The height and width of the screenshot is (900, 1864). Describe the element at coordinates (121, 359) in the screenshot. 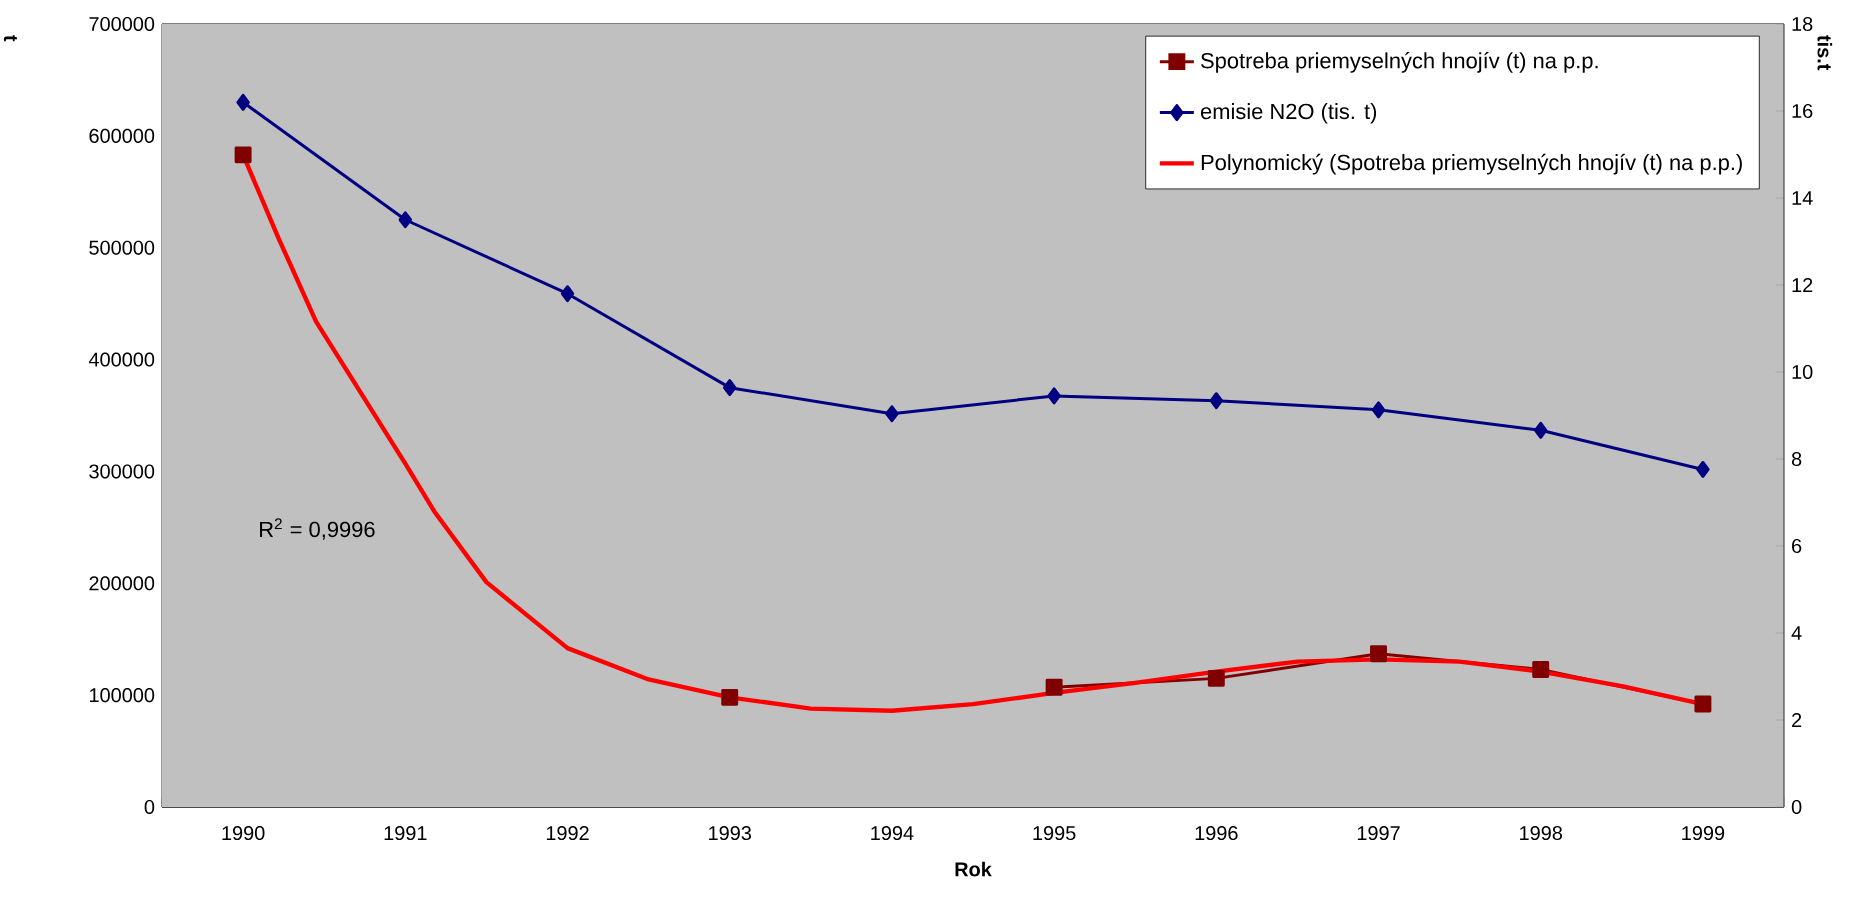

I see `y-tick-label: 400000` at that location.